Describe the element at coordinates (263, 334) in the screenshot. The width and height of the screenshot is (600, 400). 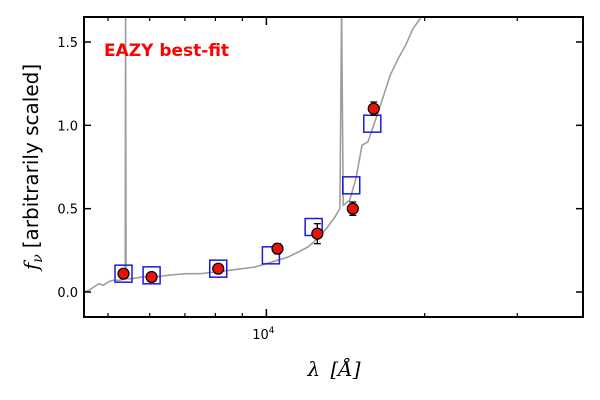
I see `x-tick-label: 104` at that location.